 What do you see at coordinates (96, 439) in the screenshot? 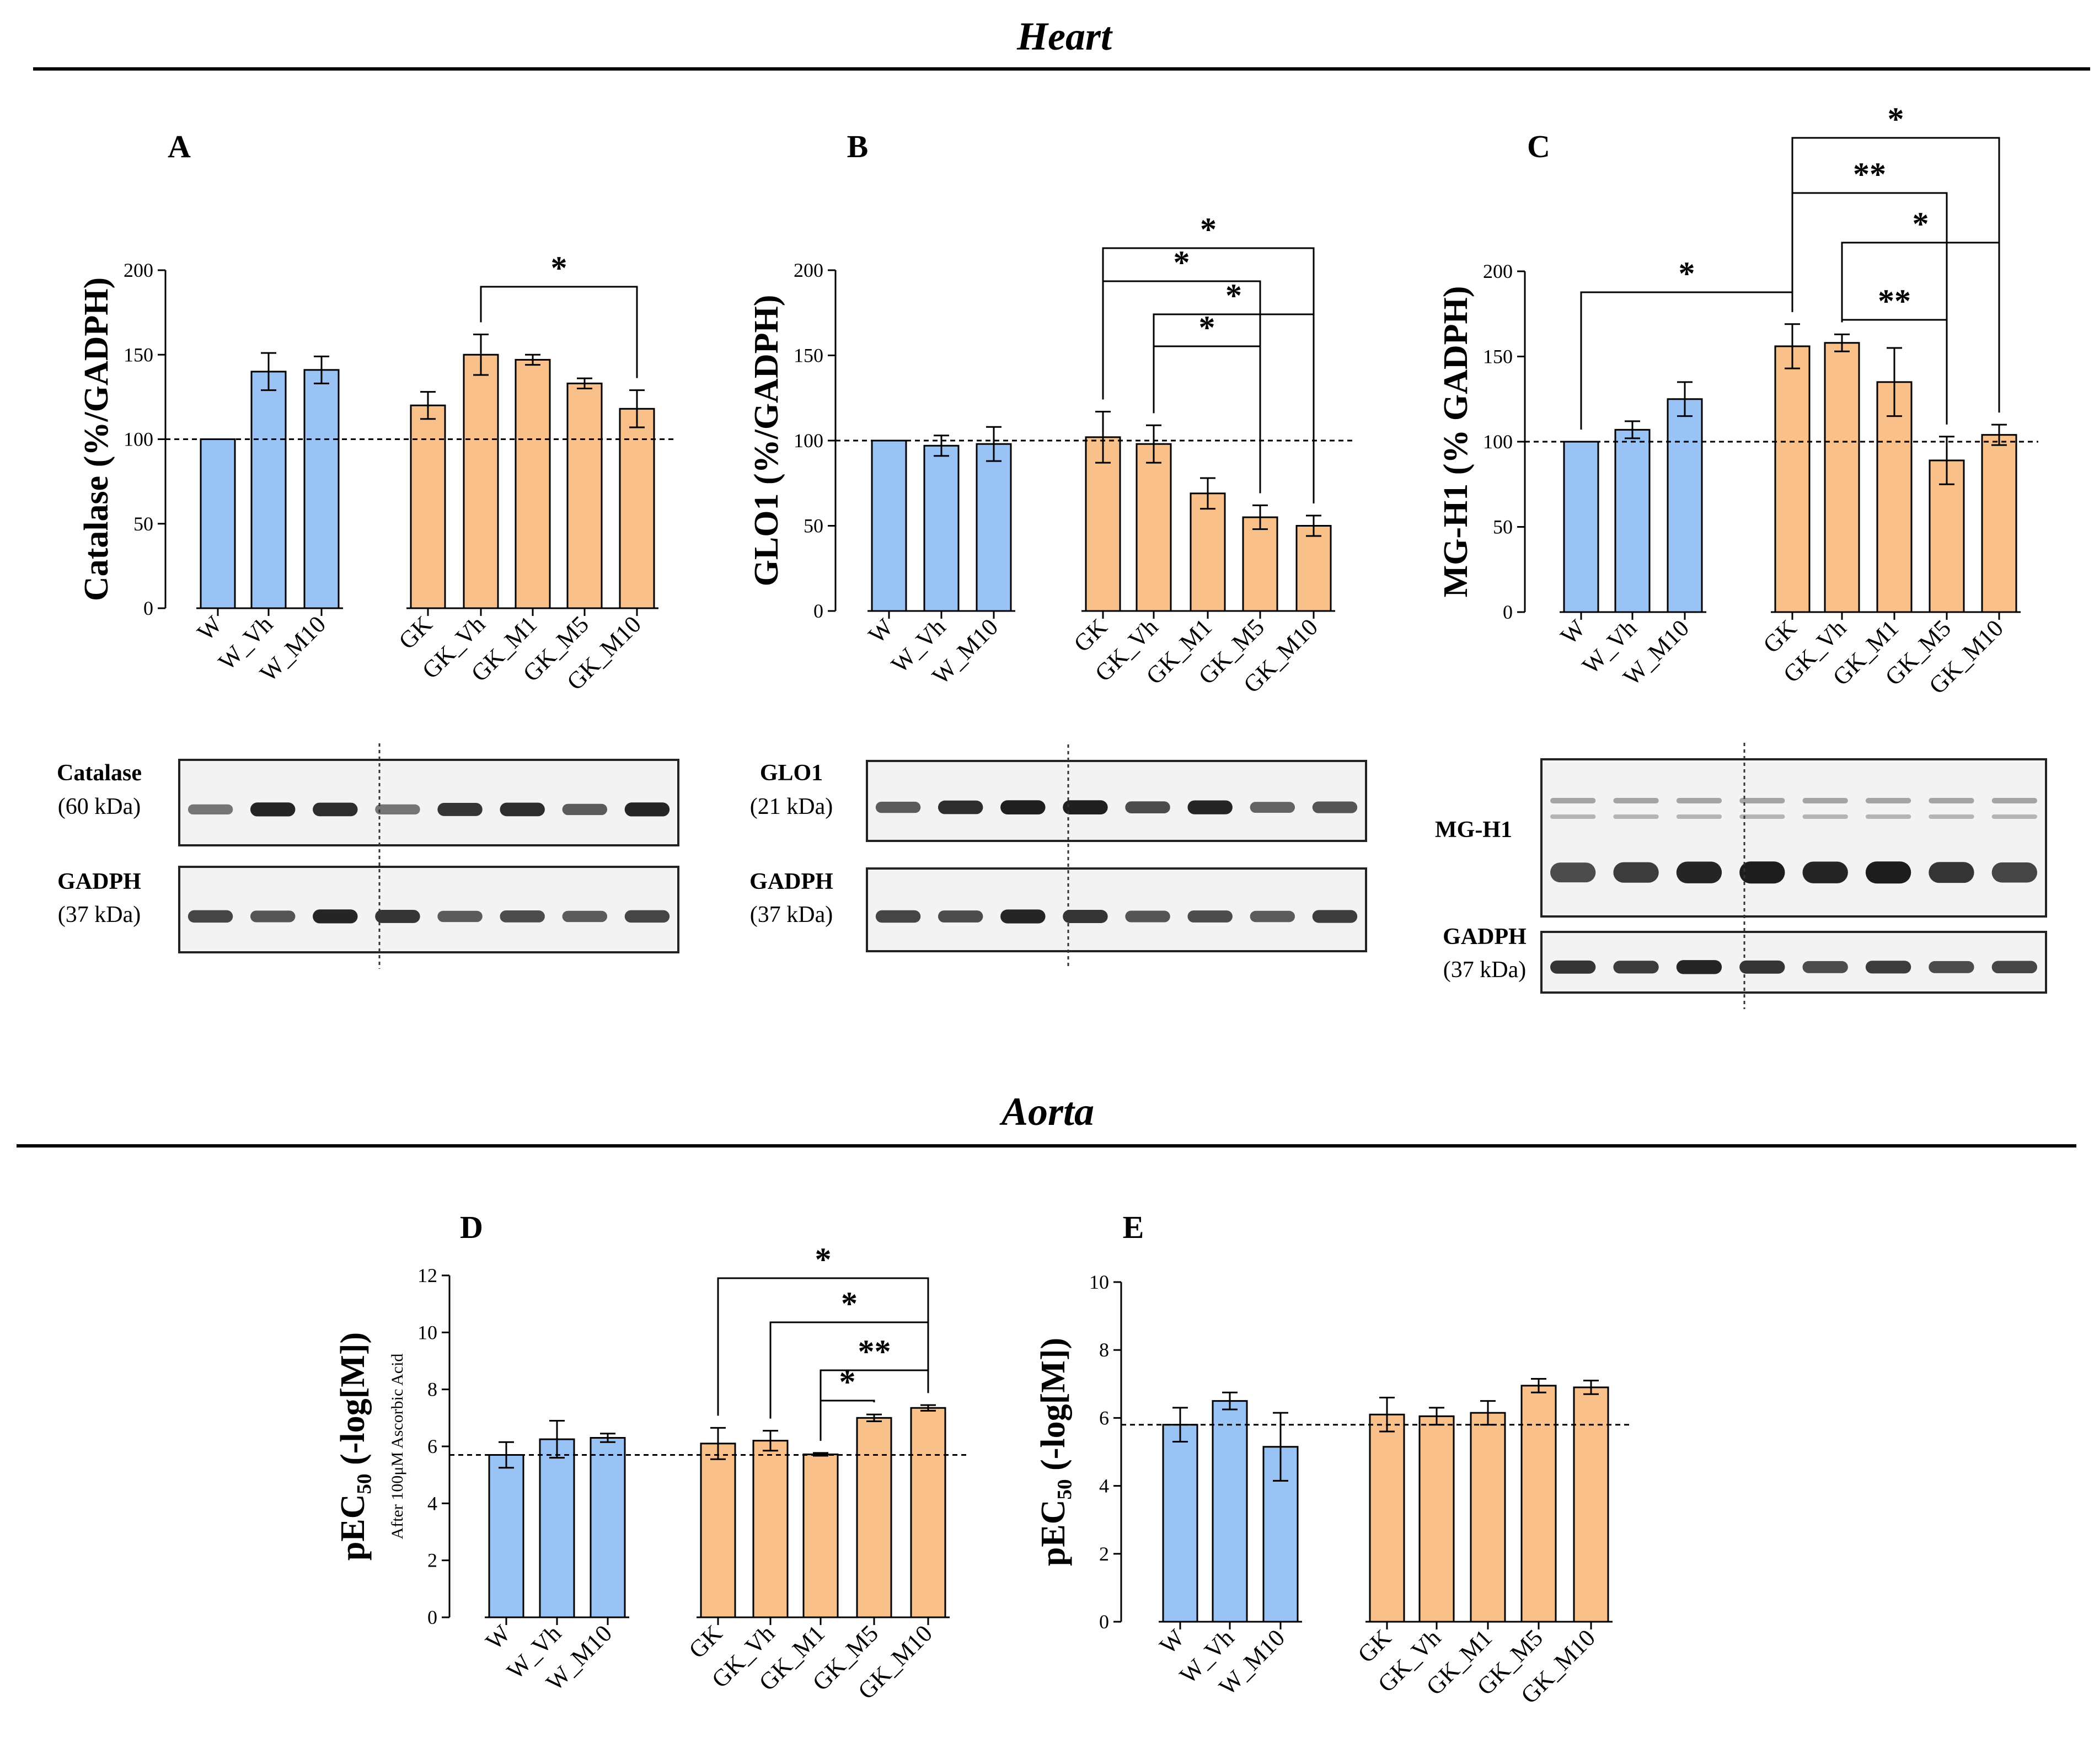
I see `y-axis-title: Catalase (%/GADPH)` at bounding box center [96, 439].